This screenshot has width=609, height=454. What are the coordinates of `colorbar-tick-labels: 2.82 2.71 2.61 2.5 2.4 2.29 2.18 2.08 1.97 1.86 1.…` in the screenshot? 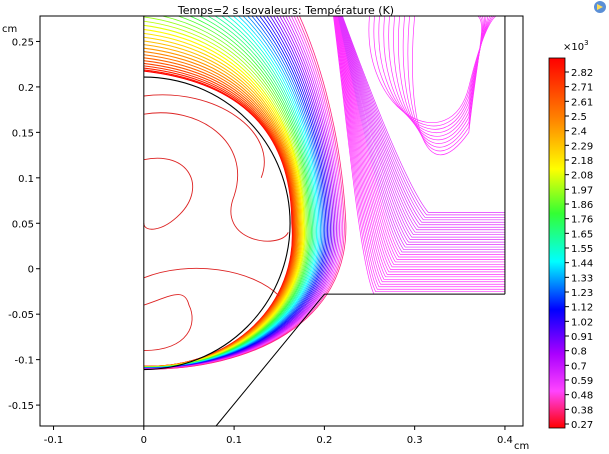 It's located at (579, 249).